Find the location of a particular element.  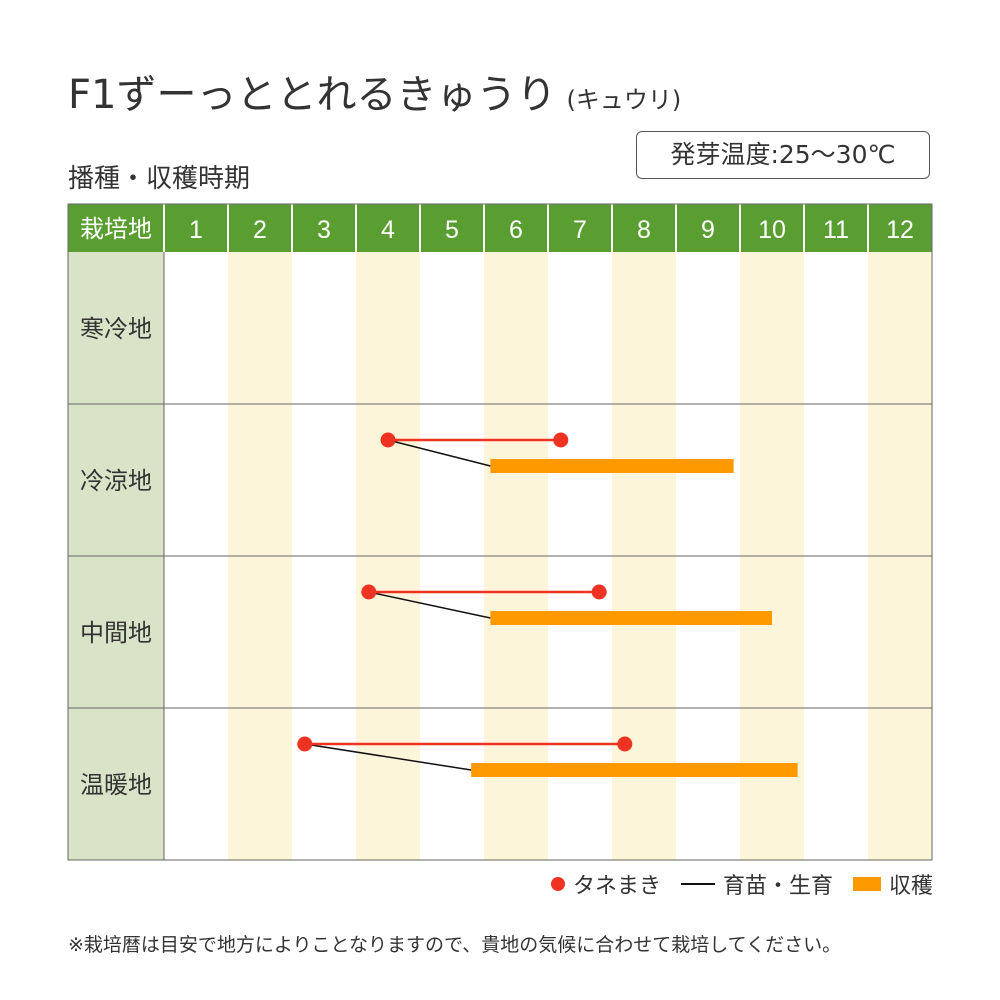

region-label: 冷涼地 is located at coordinates (116, 481).